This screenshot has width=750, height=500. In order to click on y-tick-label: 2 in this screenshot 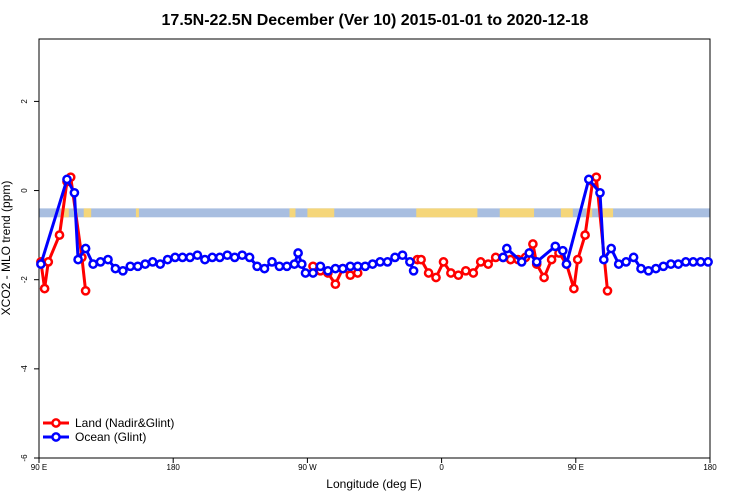, I will do `click(24, 101)`.